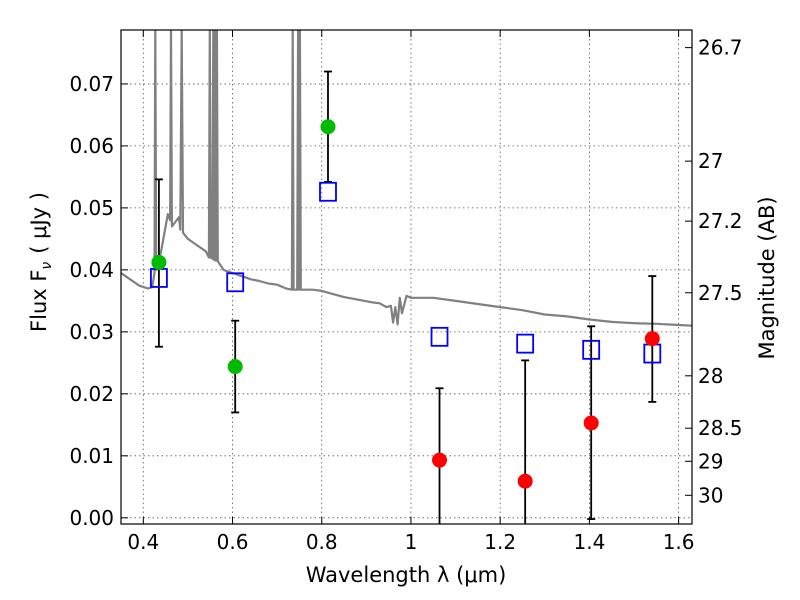 The height and width of the screenshot is (600, 800). Describe the element at coordinates (39, 301) in the screenshot. I see `y-axis-left-label-main: Flux F` at that location.